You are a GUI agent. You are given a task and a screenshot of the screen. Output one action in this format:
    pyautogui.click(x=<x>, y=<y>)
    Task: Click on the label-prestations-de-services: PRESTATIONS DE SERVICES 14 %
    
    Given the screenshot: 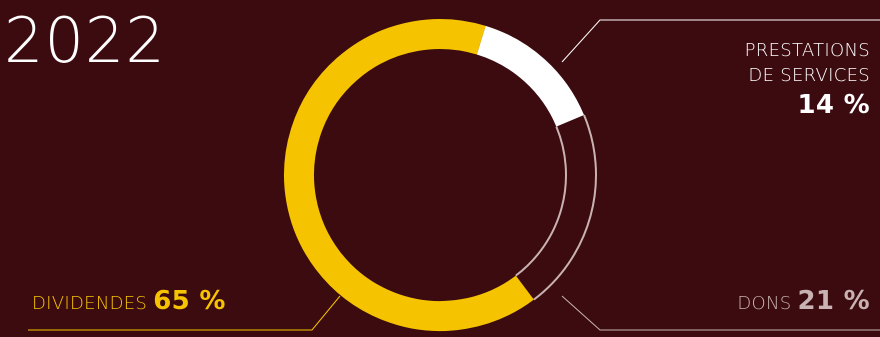 What is the action you would take?
    pyautogui.click(x=807, y=80)
    